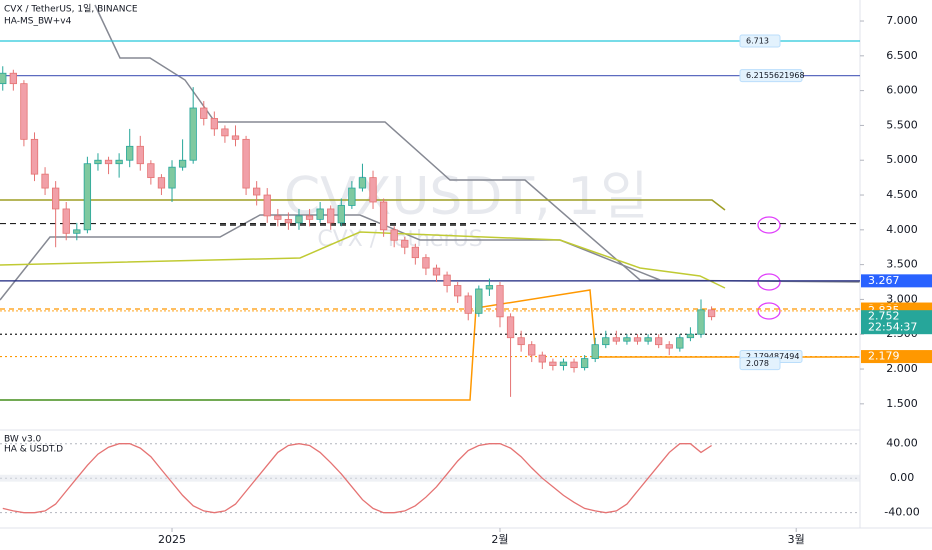  Describe the element at coordinates (38, 22) in the screenshot. I see `indicator-name: HA-MS_BW+v4` at that location.